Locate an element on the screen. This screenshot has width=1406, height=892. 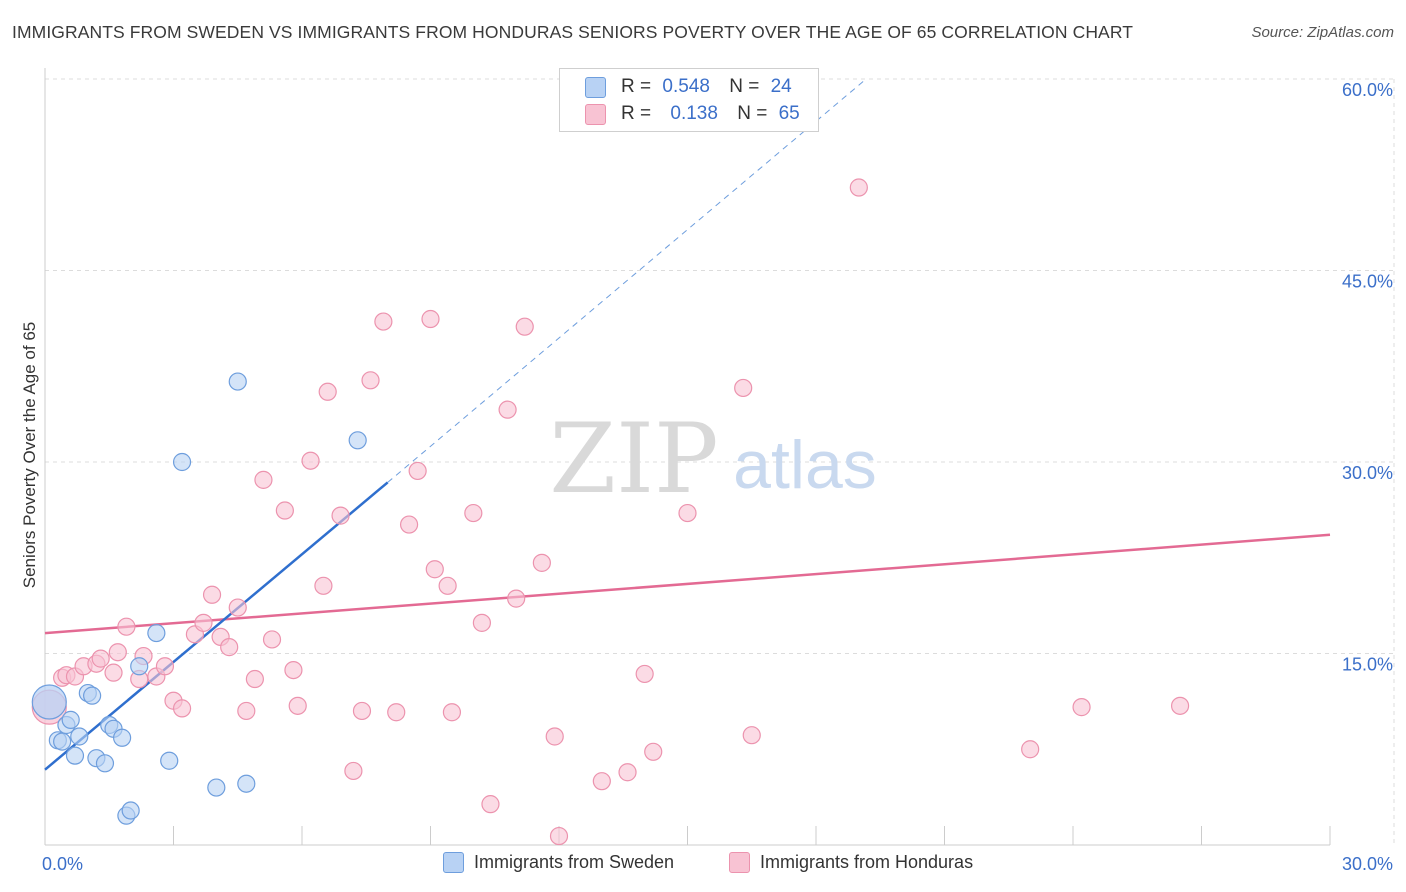
watermark-zip: ZIP is located at coordinates (633, 459).